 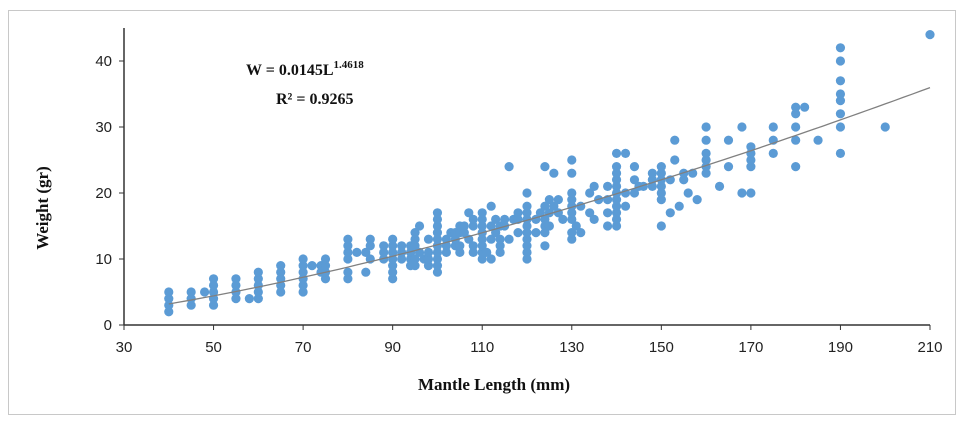 I want to click on x-tick-label: 170, so click(x=750, y=347).